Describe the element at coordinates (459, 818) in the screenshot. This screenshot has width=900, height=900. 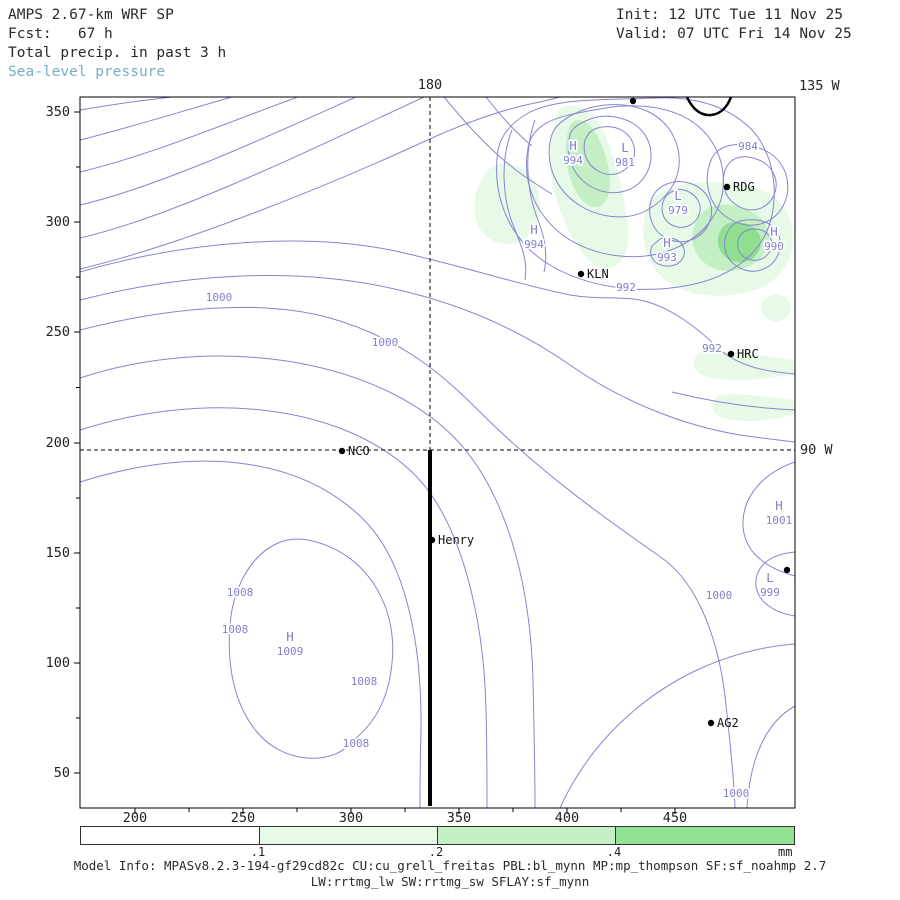
I see `x-tick-label: 350` at that location.